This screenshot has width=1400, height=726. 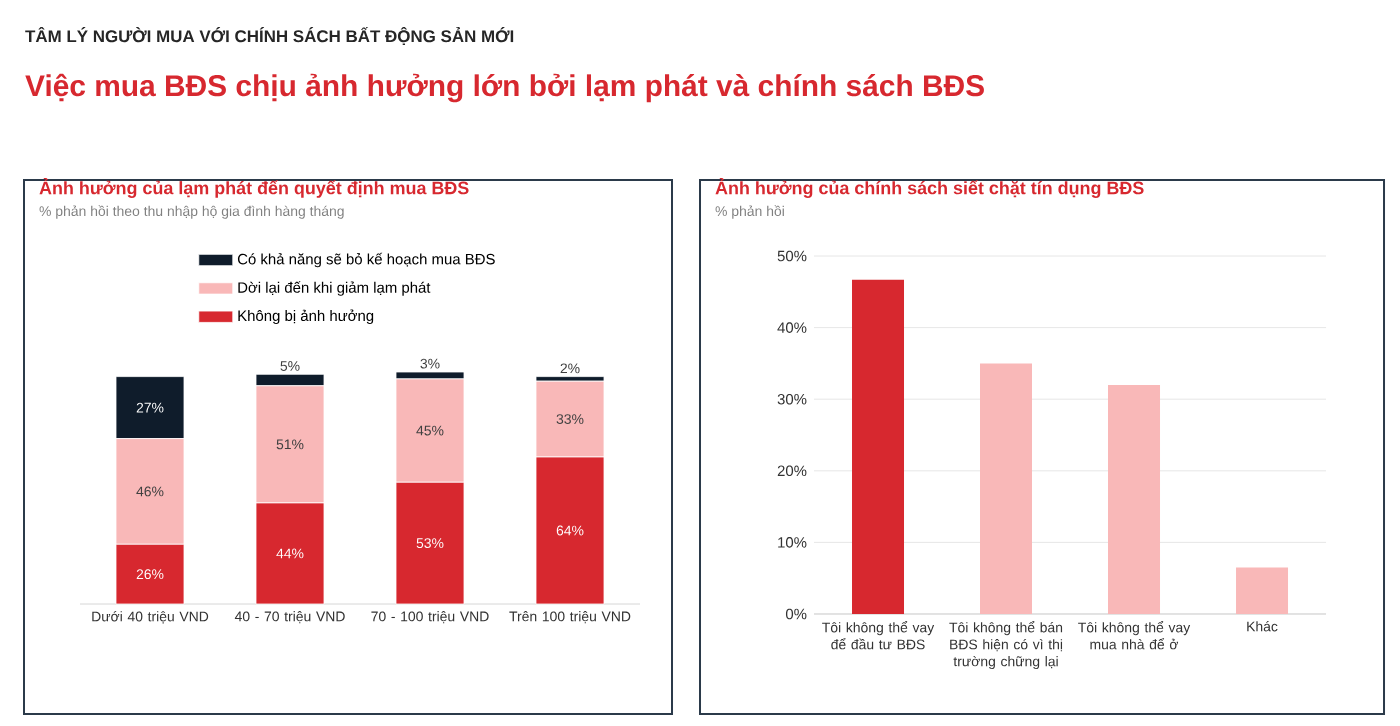 What do you see at coordinates (504, 88) in the screenshot?
I see `text: Việc mua BĐS chịu ảnh hưởng lớn bởi lạm phát và chính sách BĐS` at bounding box center [504, 88].